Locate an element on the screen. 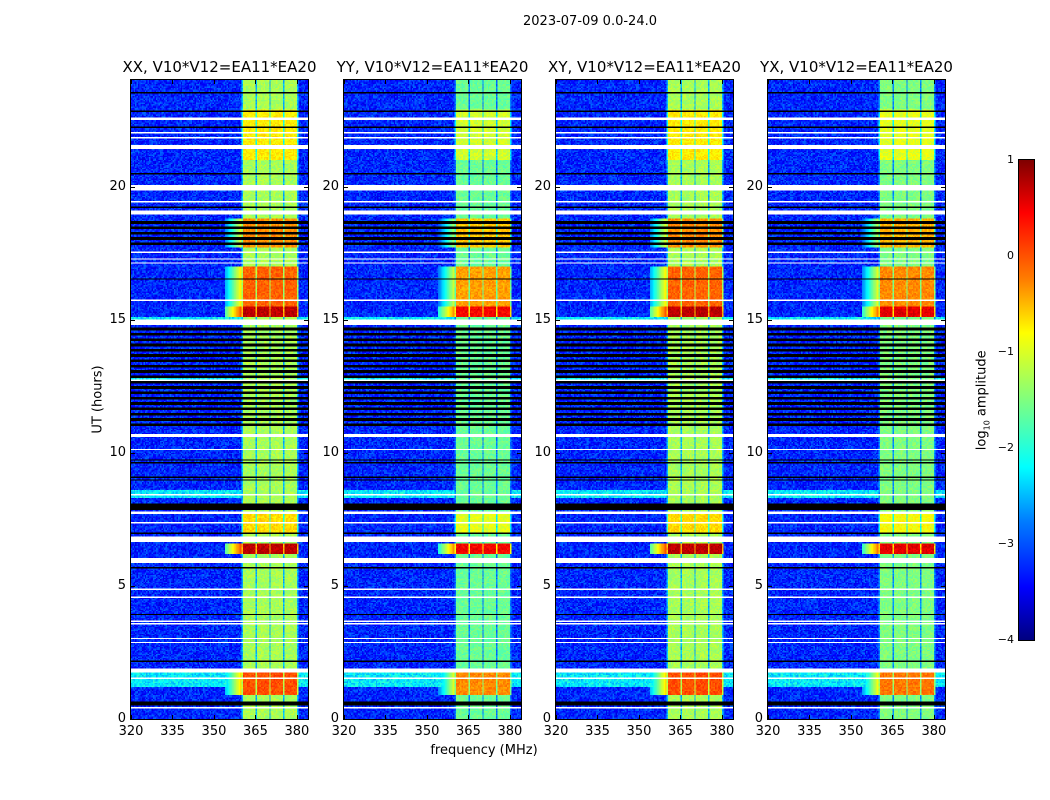 The width and height of the screenshot is (1050, 800). panel-title: YX, V10*V12=EA11*EA20 is located at coordinates (856, 67).